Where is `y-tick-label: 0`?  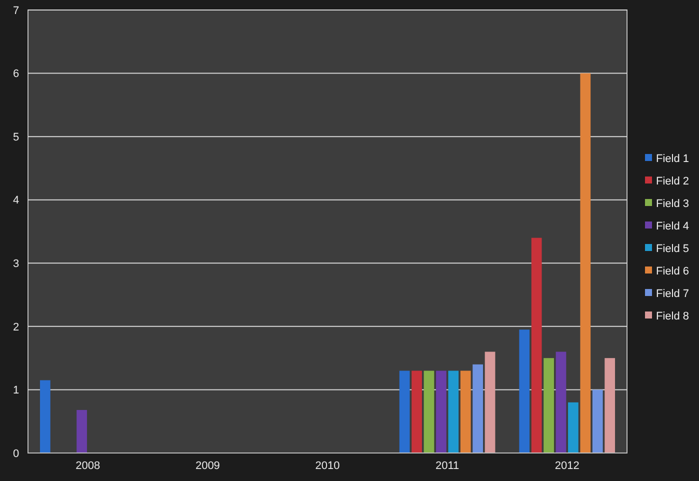 y-tick-label: 0 is located at coordinates (16, 454).